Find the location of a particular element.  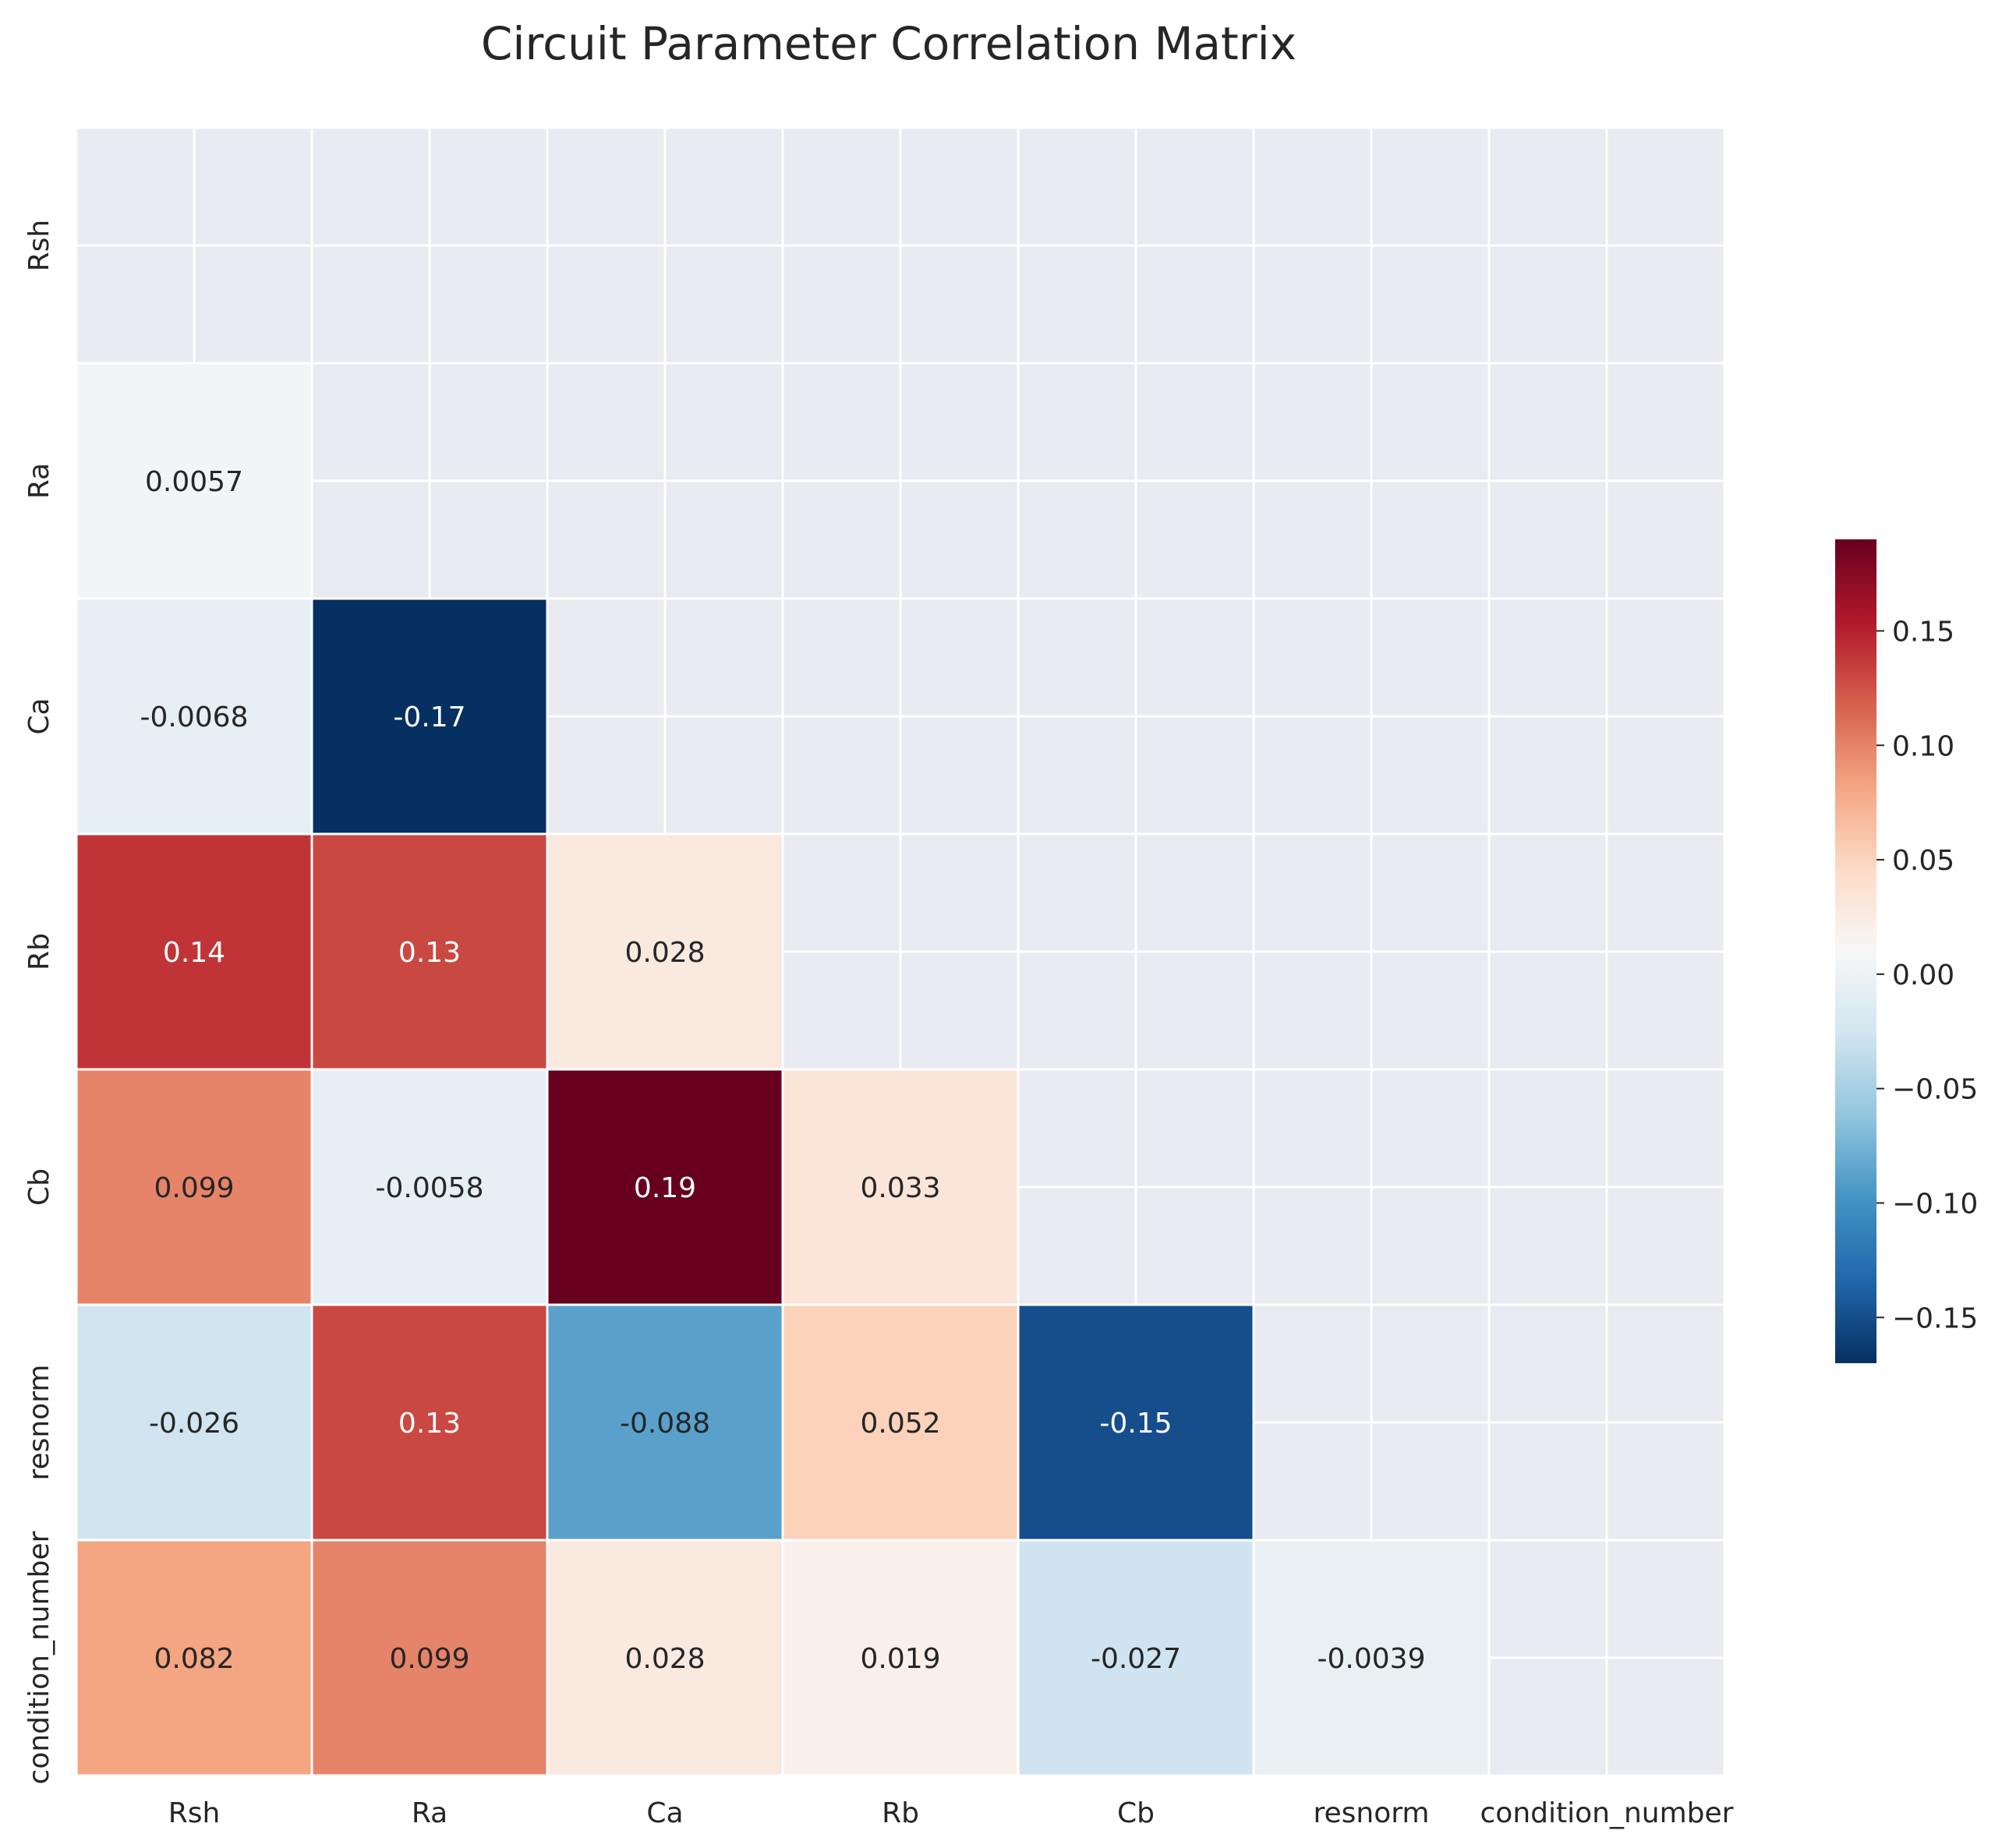

x-tick-label: Rb is located at coordinates (900, 1813).